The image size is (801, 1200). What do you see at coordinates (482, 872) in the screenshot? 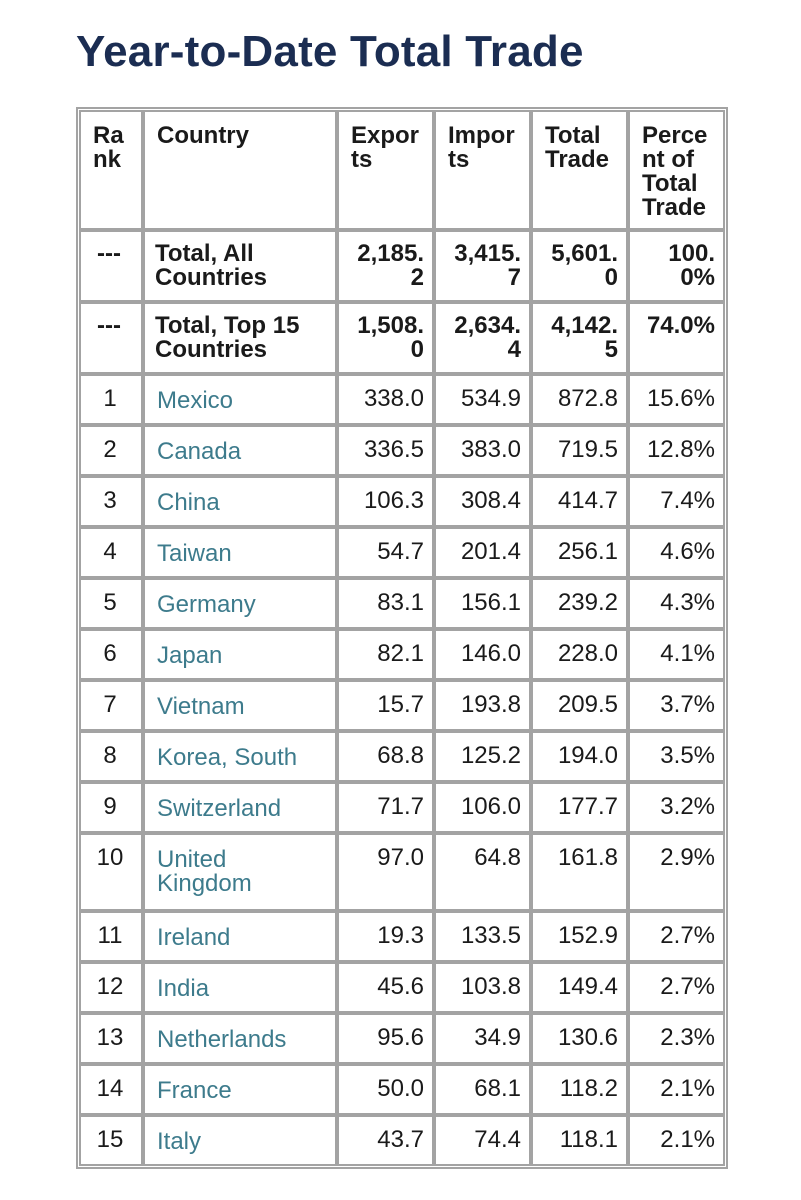
I see `imports-cell: 64.8` at bounding box center [482, 872].